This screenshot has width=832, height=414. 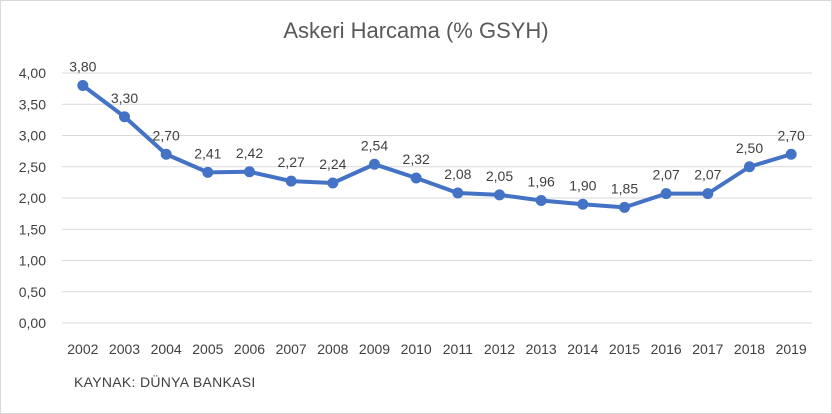 What do you see at coordinates (32, 198) in the screenshot?
I see `y-tick-label: 2,00` at bounding box center [32, 198].